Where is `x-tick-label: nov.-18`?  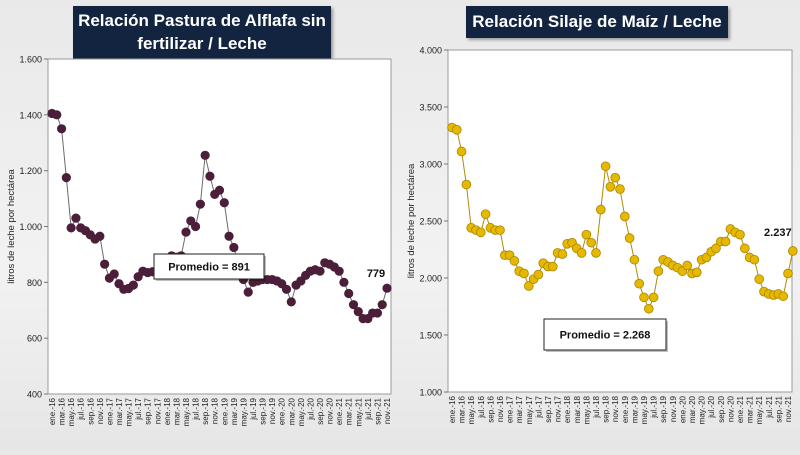 x-tick-label: nov.-18 is located at coordinates (215, 410).